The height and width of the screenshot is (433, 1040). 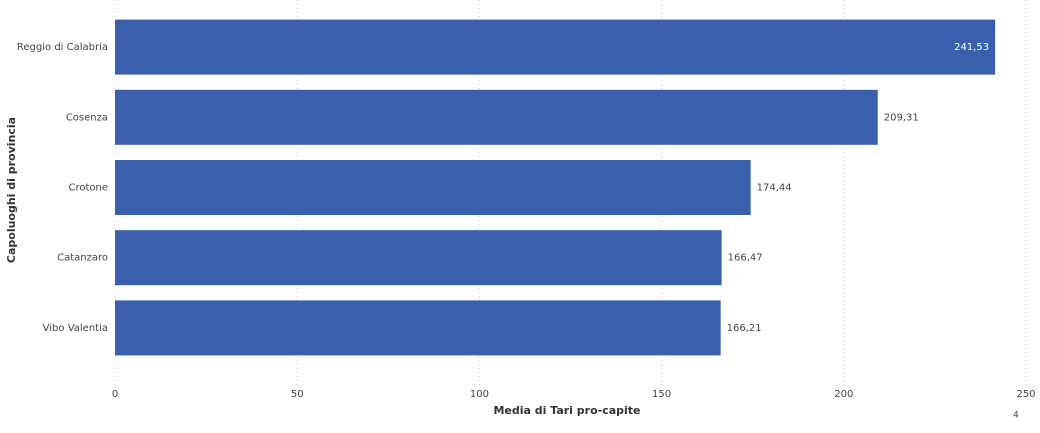 I want to click on y-axis-title: Capoluoghi di provincia, so click(x=11, y=190).